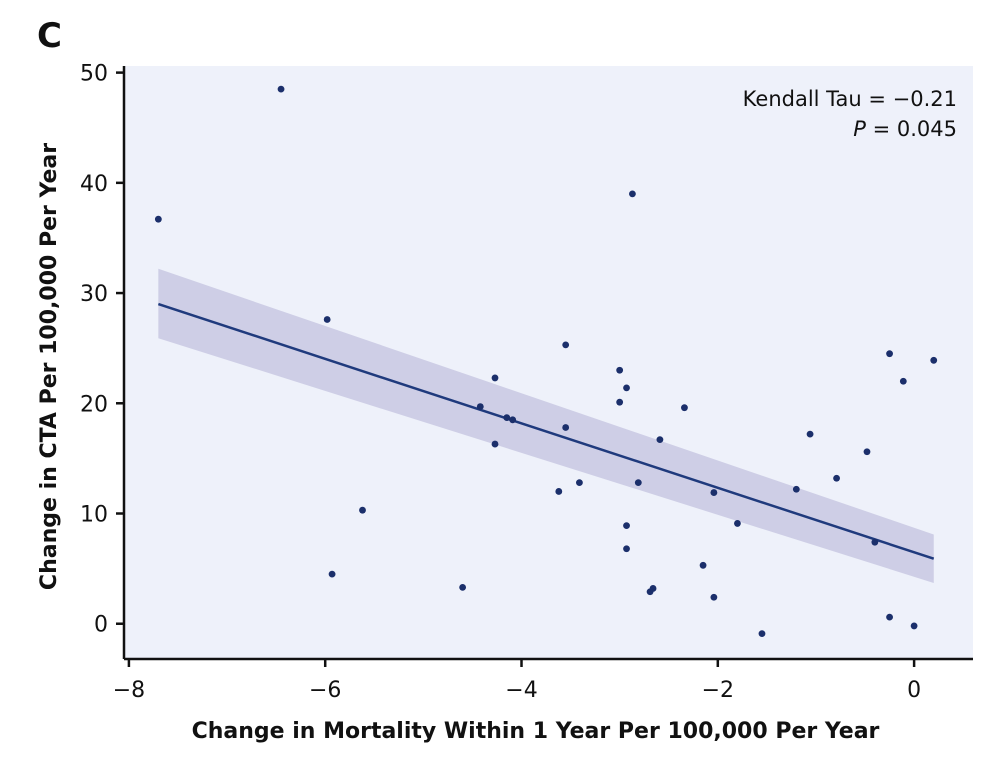 This screenshot has height=784, width=1004. What do you see at coordinates (49, 366) in the screenshot?
I see `y-axis-title: Change in CTA Per 100,000 Per Year` at bounding box center [49, 366].